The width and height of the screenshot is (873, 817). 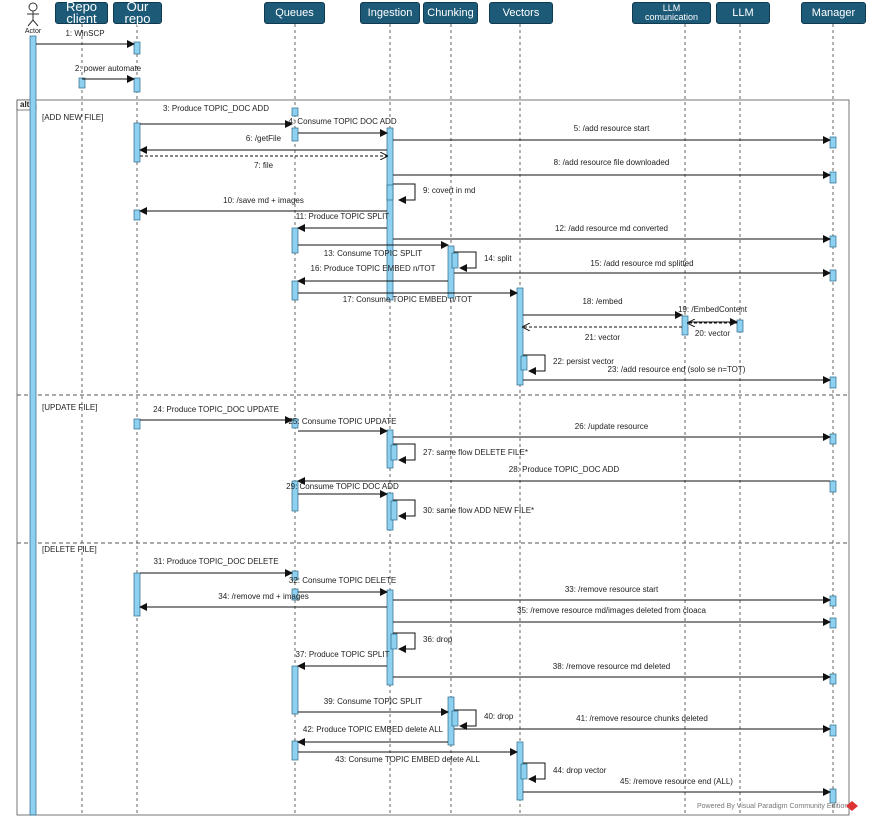 I want to click on message-label: 10: /save md + images, so click(x=263, y=200).